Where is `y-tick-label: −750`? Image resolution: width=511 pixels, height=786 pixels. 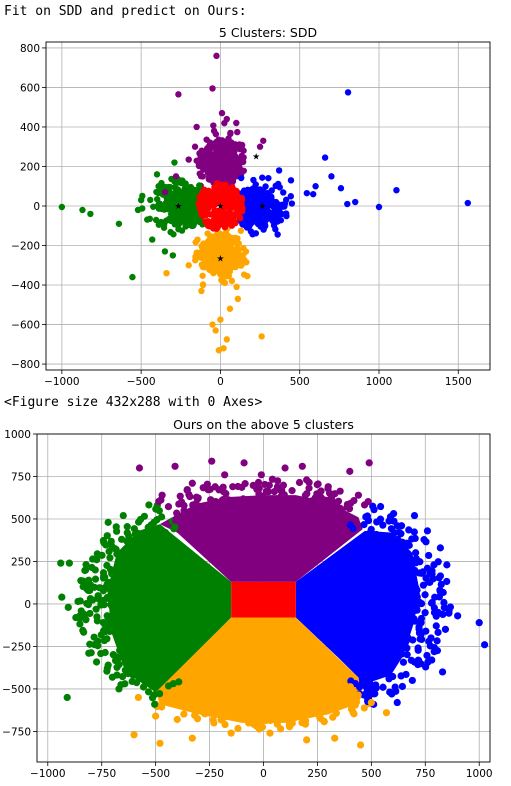 y-tick-label: −750 is located at coordinates (16, 732).